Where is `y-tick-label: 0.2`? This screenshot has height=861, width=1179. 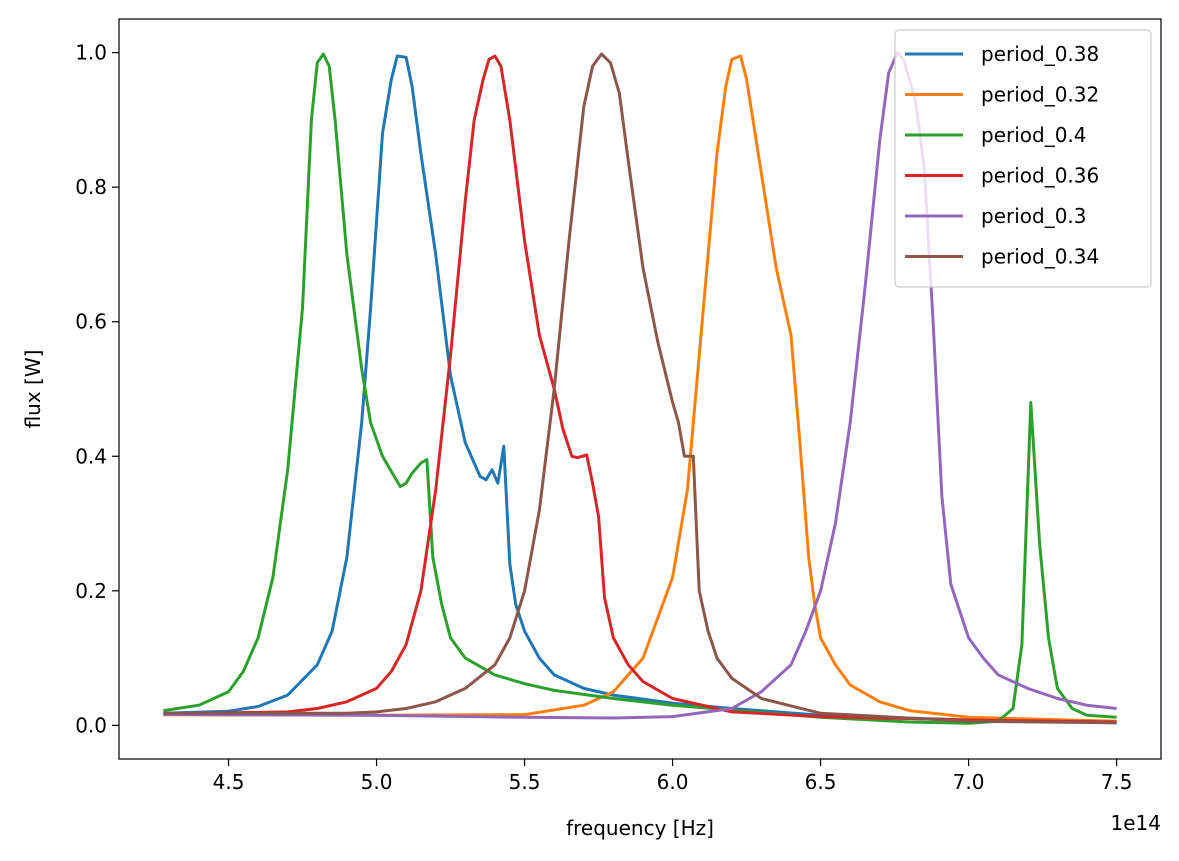
y-tick-label: 0.2 is located at coordinates (91, 591).